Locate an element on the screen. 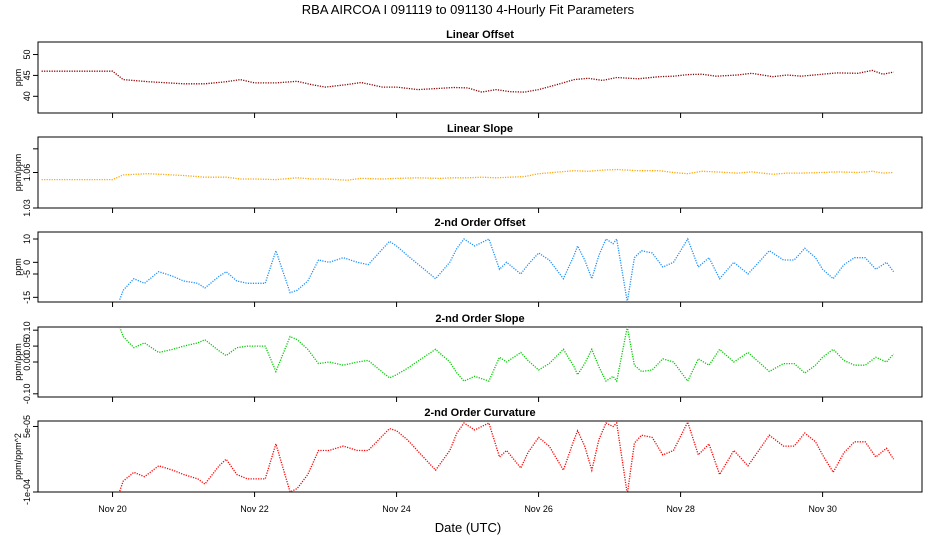 The width and height of the screenshot is (936, 540). y-tick-label: 5e-05 is located at coordinates (27, 426).